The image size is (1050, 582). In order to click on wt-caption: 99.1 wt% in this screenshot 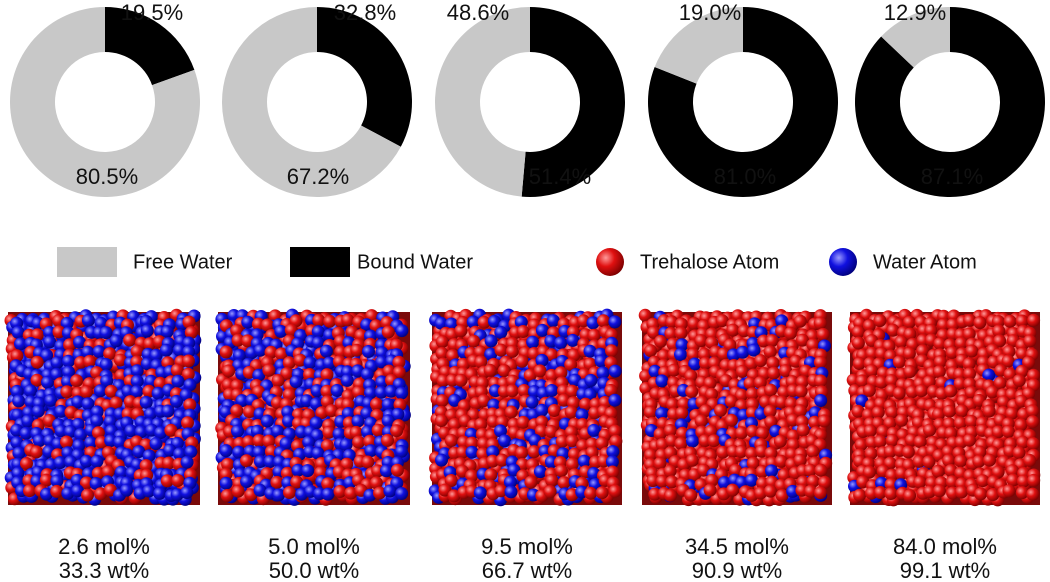, I will do `click(945, 570)`.